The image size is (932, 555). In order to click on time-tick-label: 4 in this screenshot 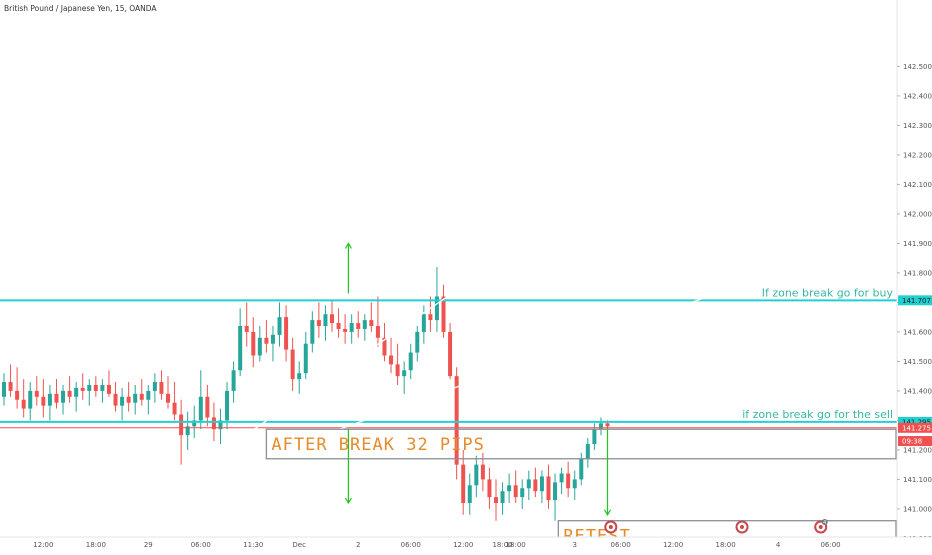, I will do `click(778, 545)`.